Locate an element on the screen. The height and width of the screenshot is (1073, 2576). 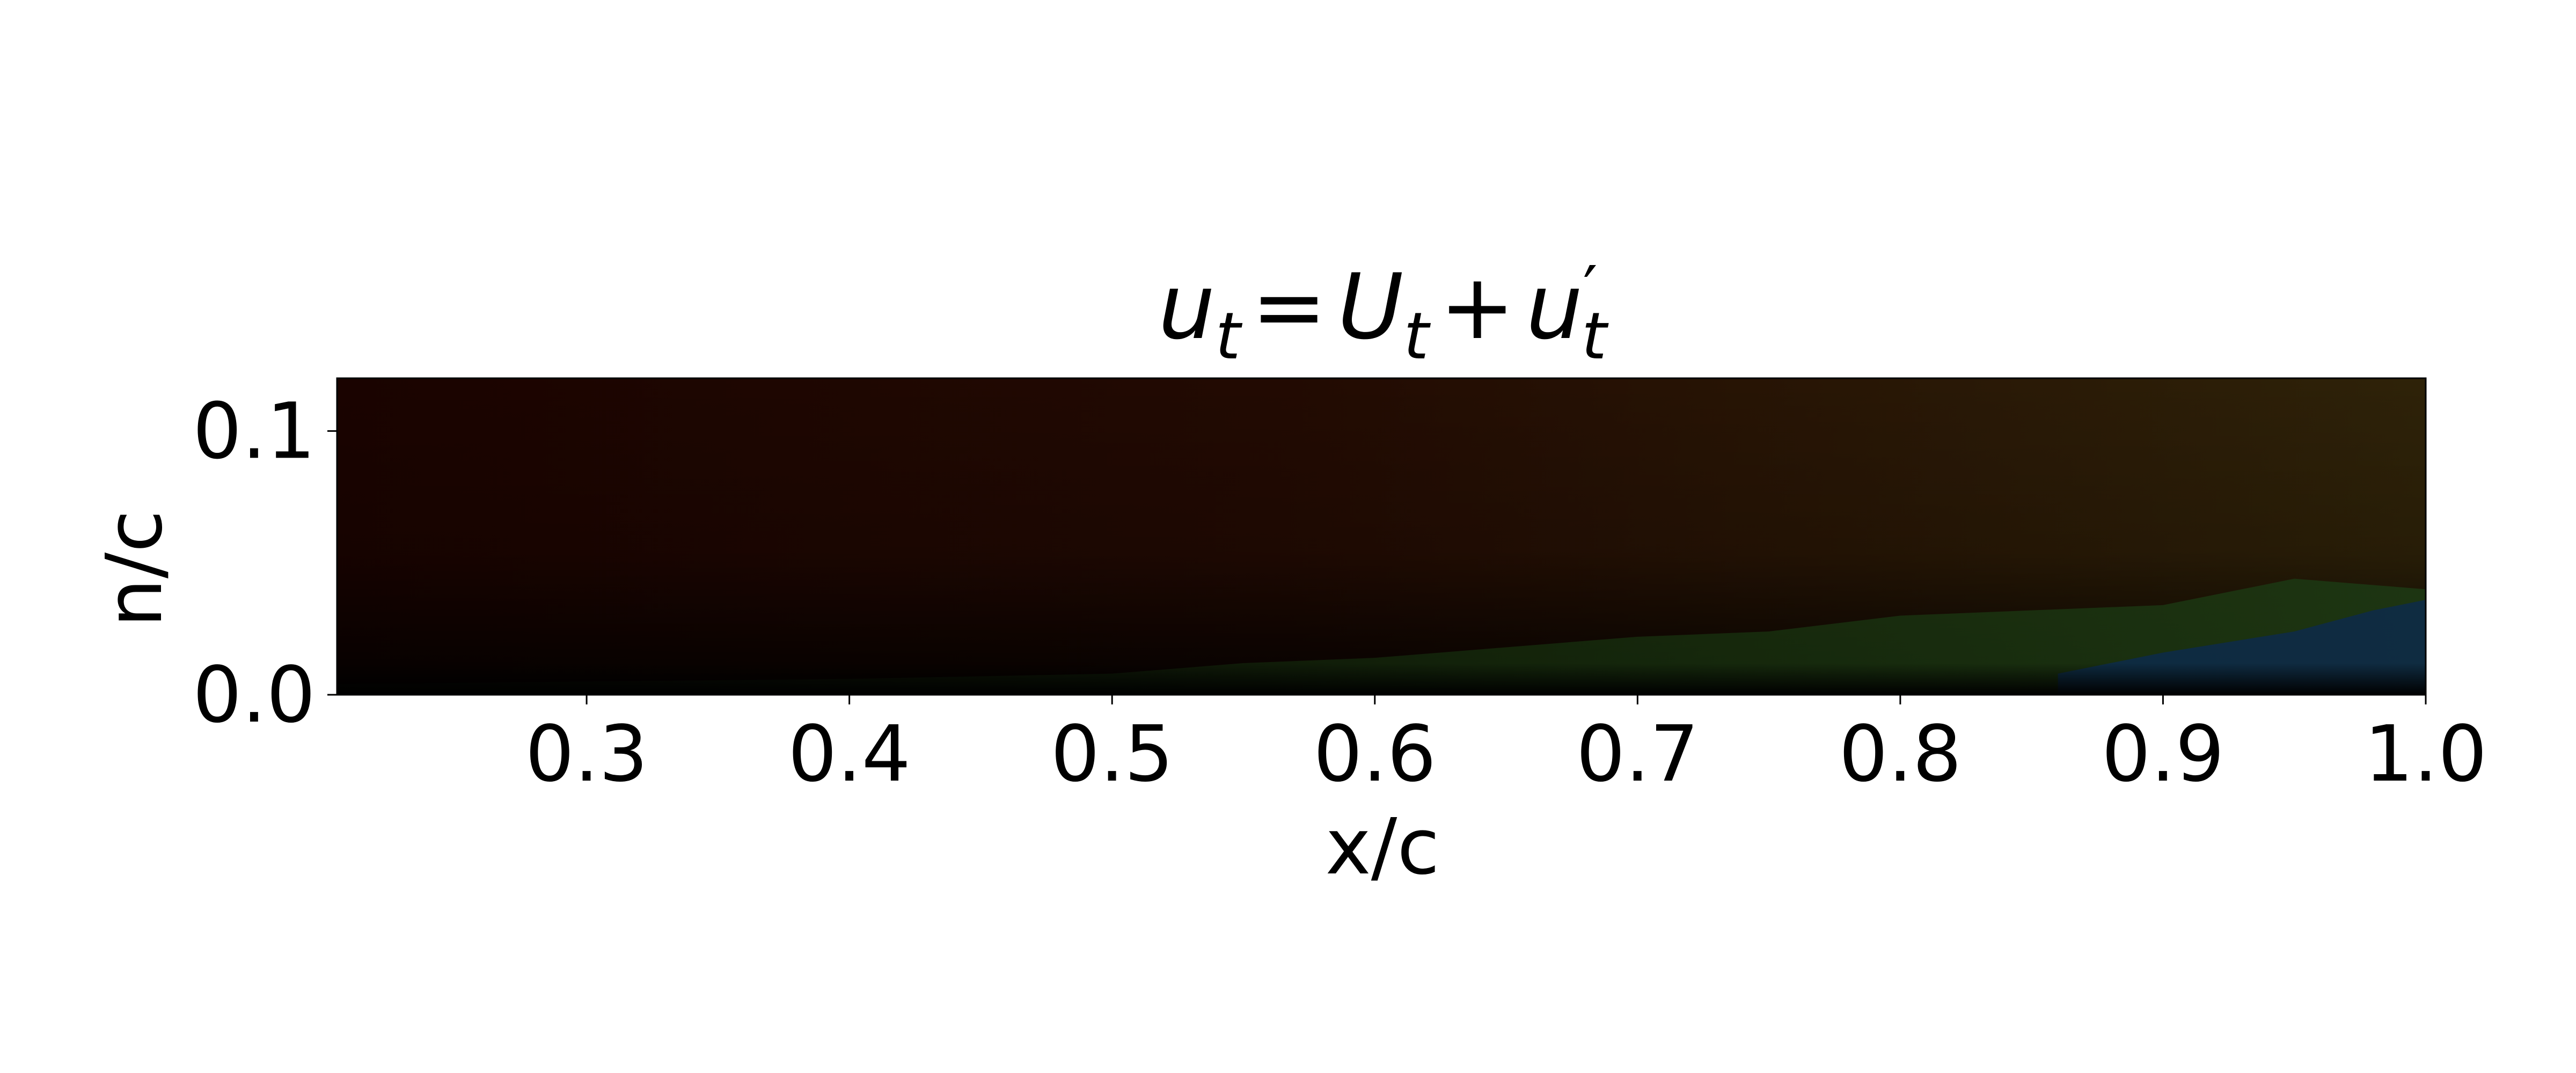
x-tick-label: 1.0 is located at coordinates (2425, 754).